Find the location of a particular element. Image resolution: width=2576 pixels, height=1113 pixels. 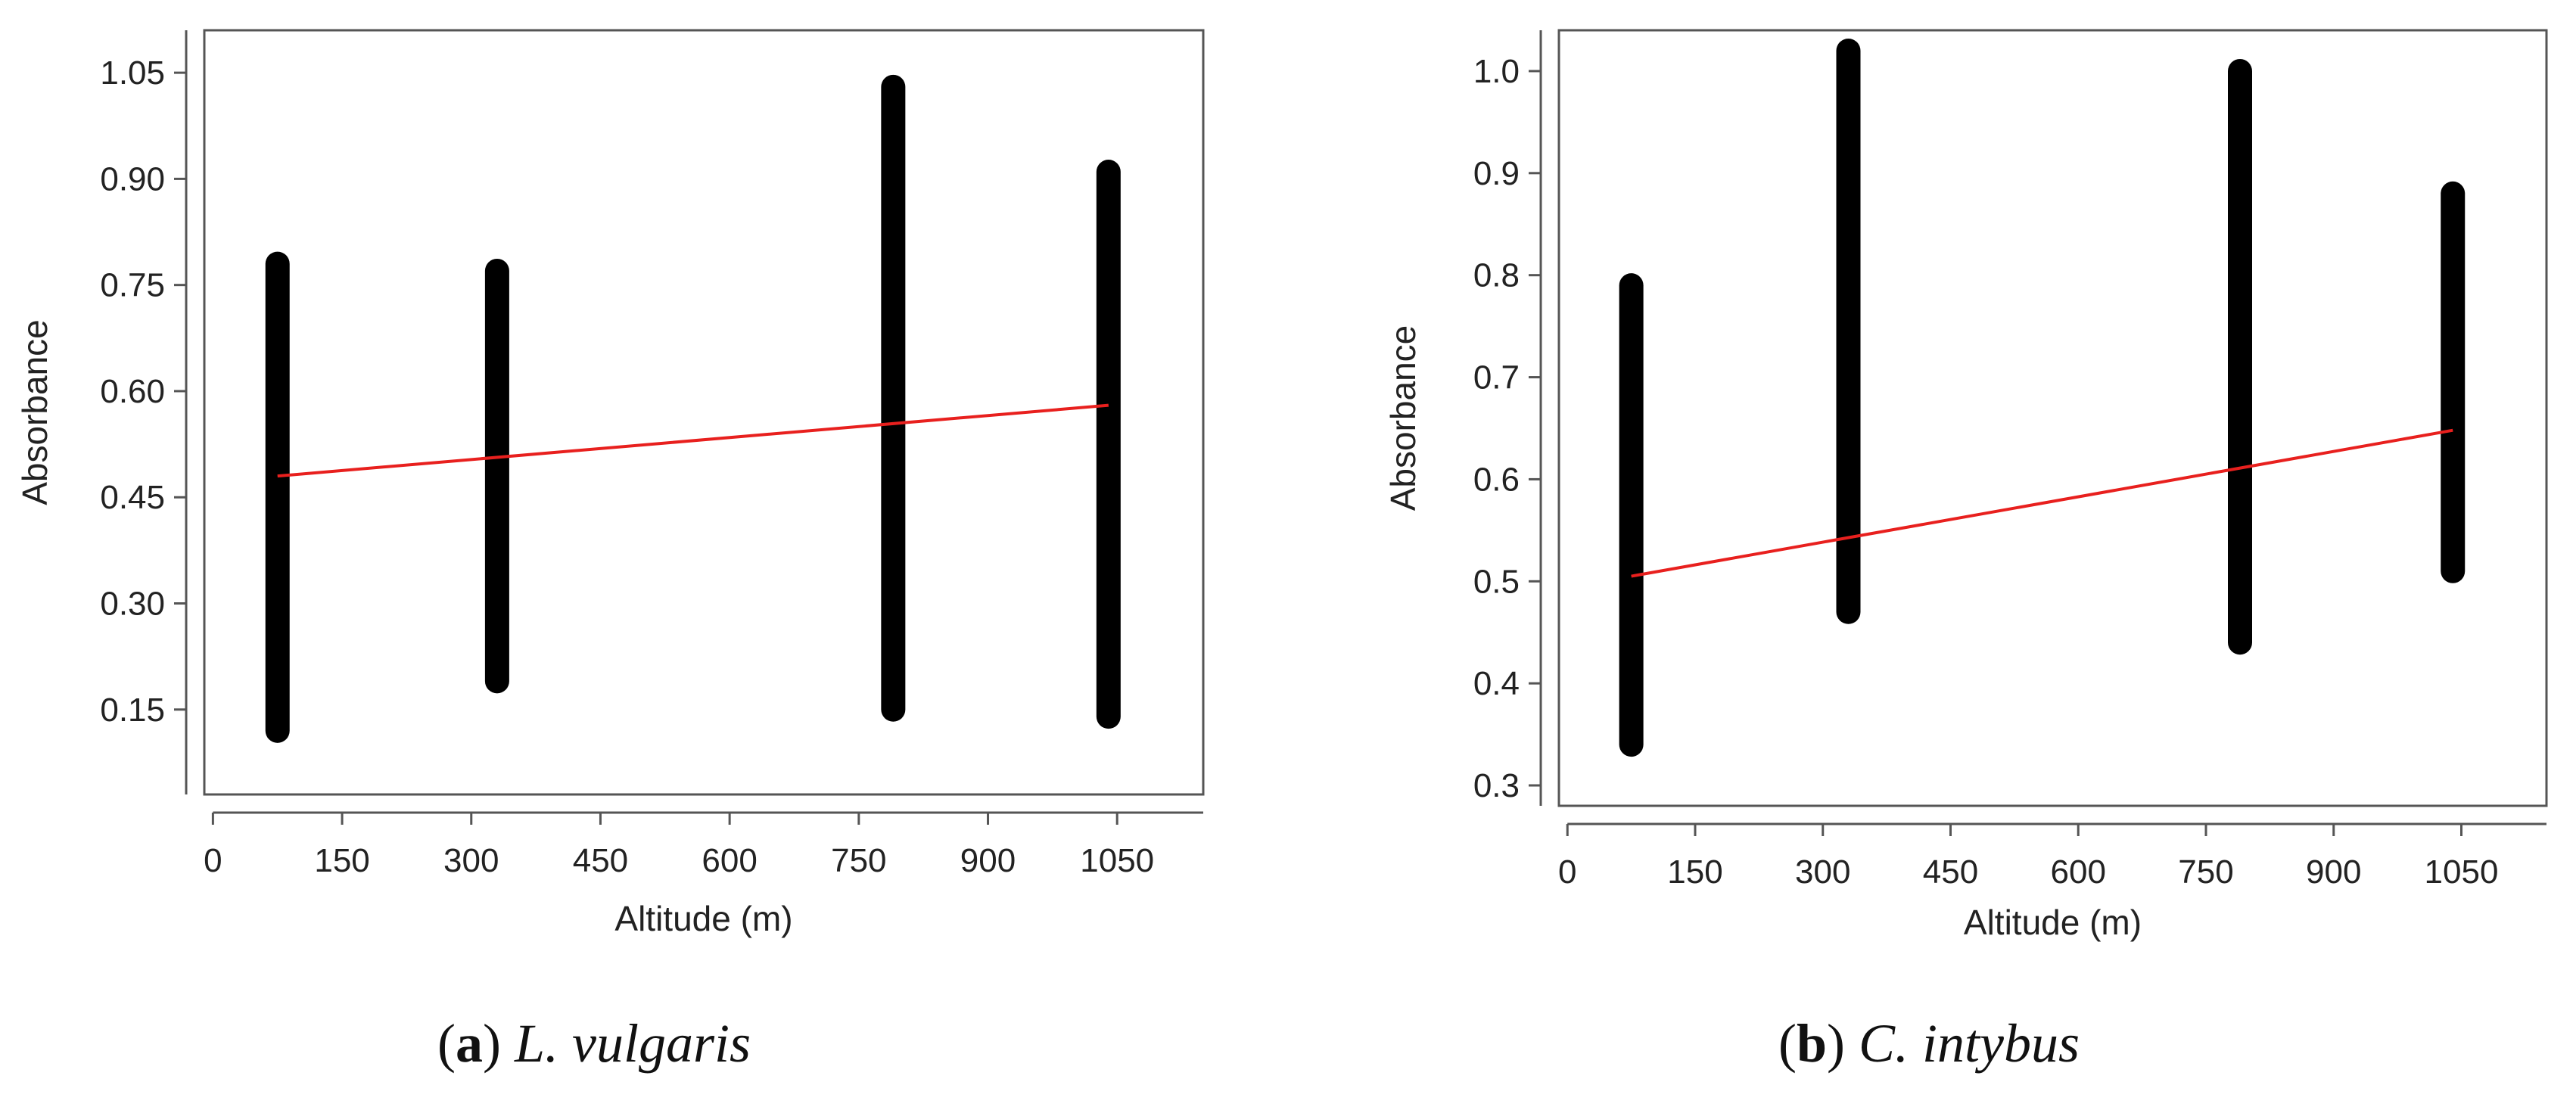

panel-a-y-tick-label: 0.90 is located at coordinates (132, 178).